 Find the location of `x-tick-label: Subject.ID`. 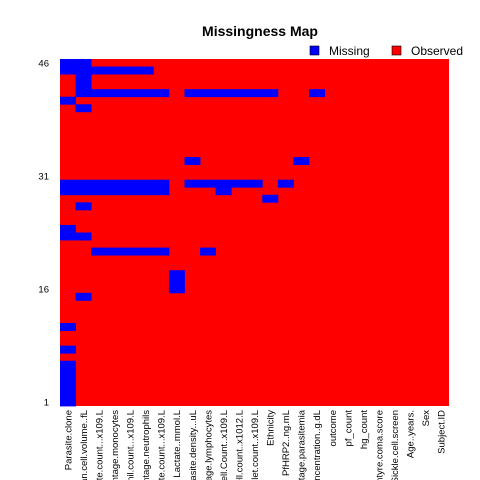

x-tick-label: Subject.ID is located at coordinates (442, 432).